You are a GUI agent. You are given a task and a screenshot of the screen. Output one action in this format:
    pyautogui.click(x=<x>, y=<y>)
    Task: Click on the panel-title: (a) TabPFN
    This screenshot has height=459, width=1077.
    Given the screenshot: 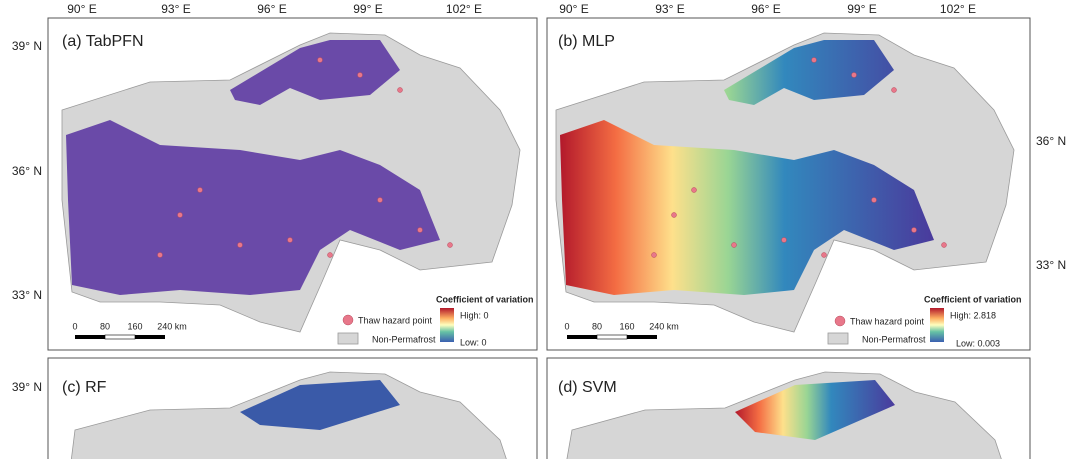 What is the action you would take?
    pyautogui.click(x=103, y=41)
    